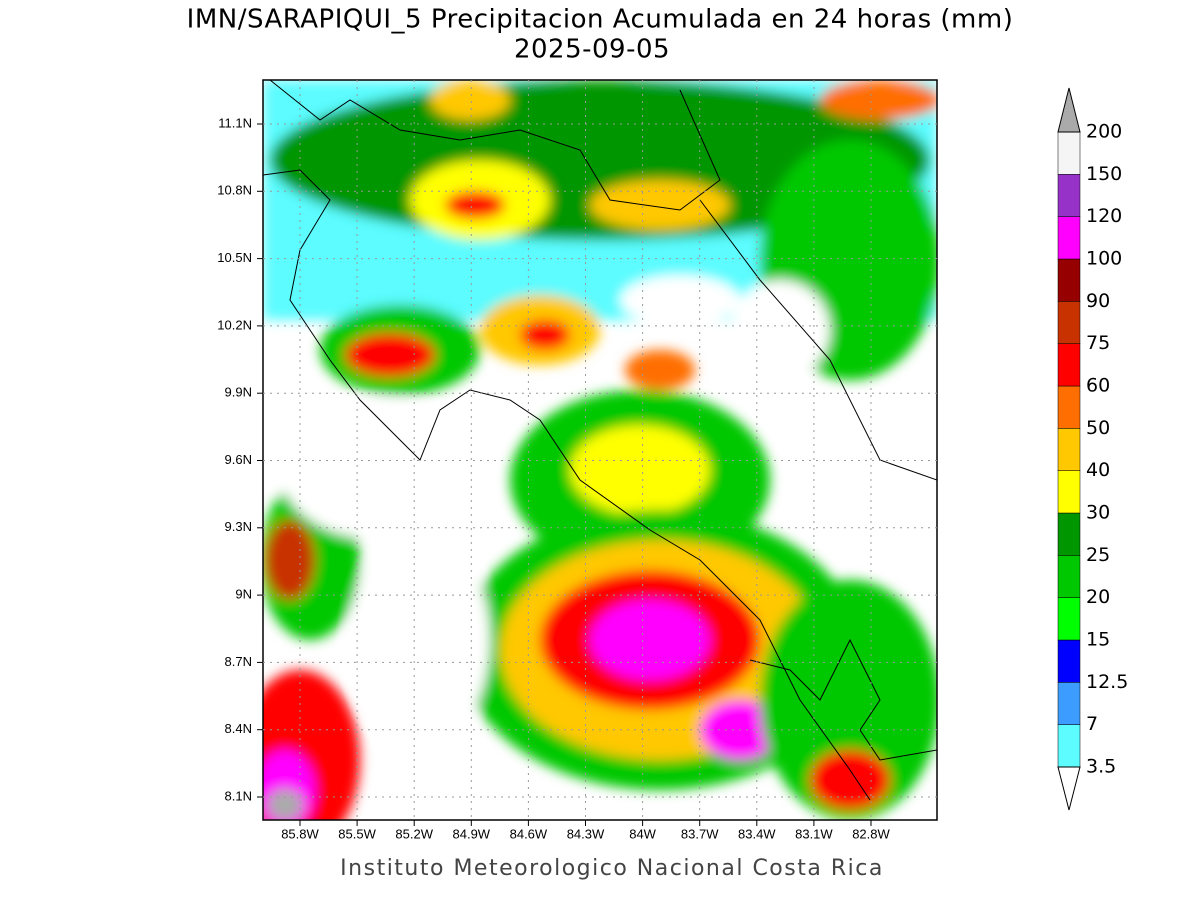  Describe the element at coordinates (234, 190) in the screenshot. I see `lat-tick-label: 10.8N` at that location.